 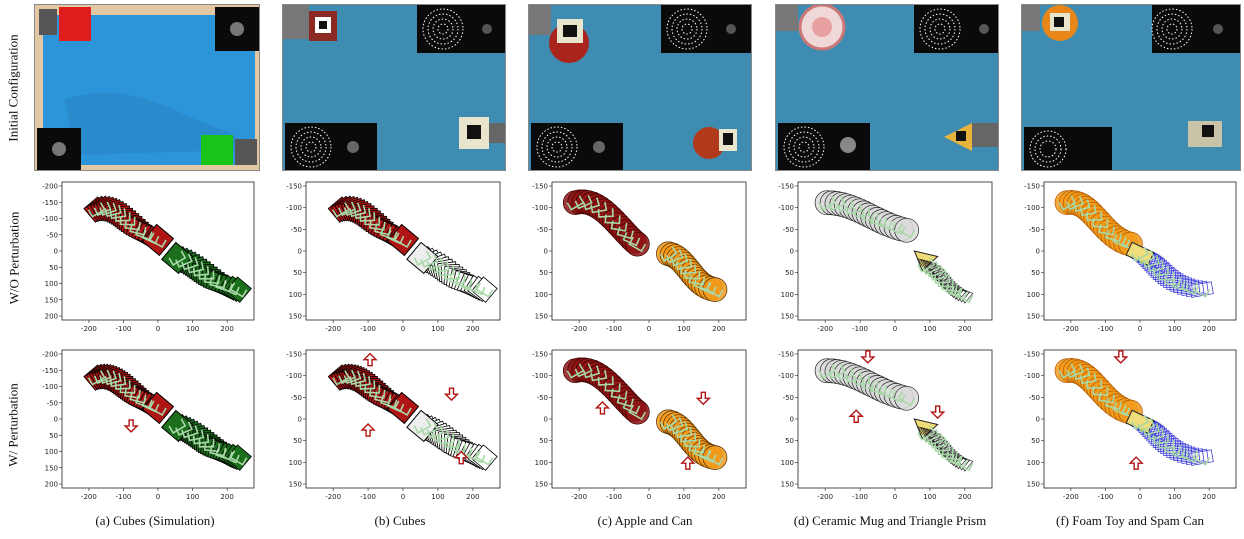 I want to click on row-label-initial-text: Initial Configuration, so click(x=14, y=88).